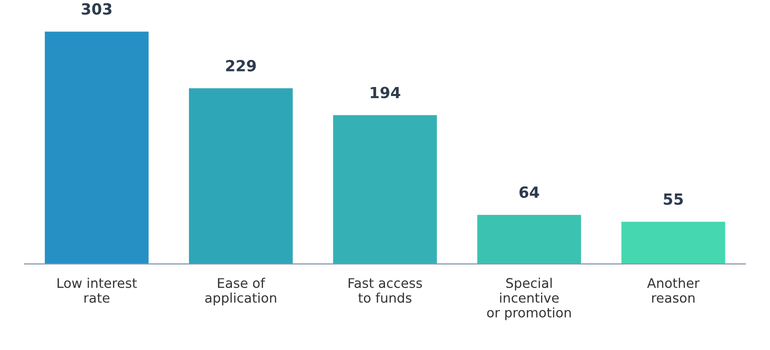 This screenshot has width=770, height=350. What do you see at coordinates (529, 192) in the screenshot?
I see `data-label: 64` at bounding box center [529, 192].